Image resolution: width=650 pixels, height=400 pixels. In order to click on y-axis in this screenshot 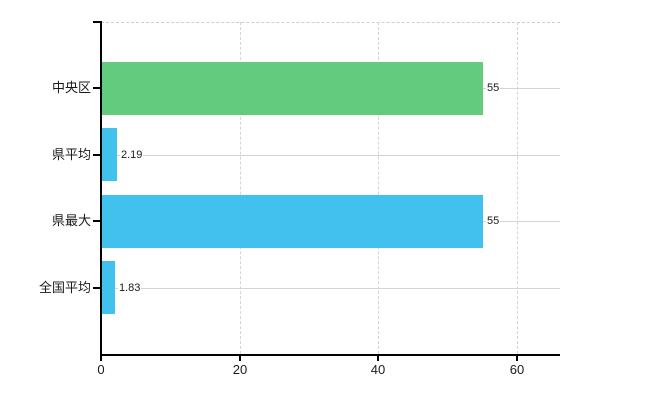, I will do `click(101, 188)`.